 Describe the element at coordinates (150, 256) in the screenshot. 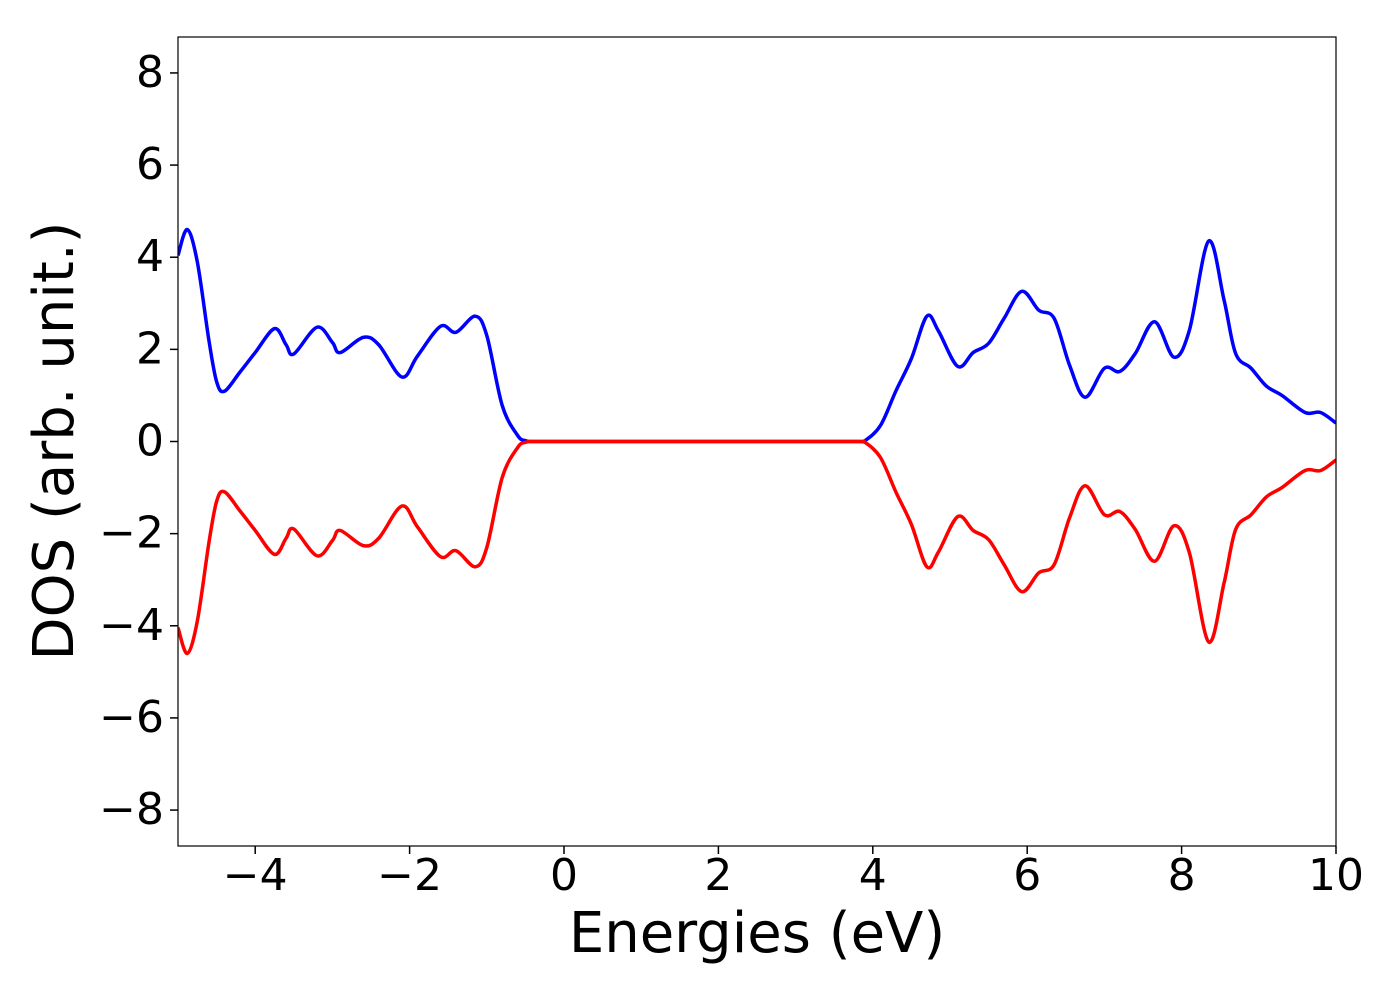

I see `y-tick-label: 4` at that location.